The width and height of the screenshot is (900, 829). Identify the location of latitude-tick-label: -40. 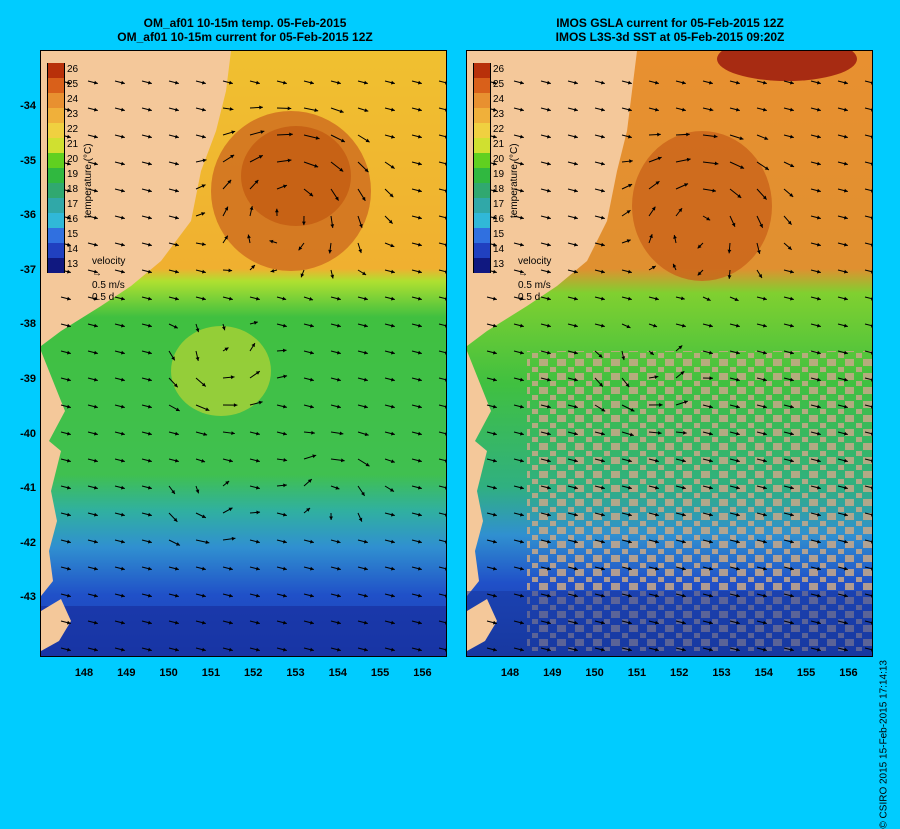
(19, 434).